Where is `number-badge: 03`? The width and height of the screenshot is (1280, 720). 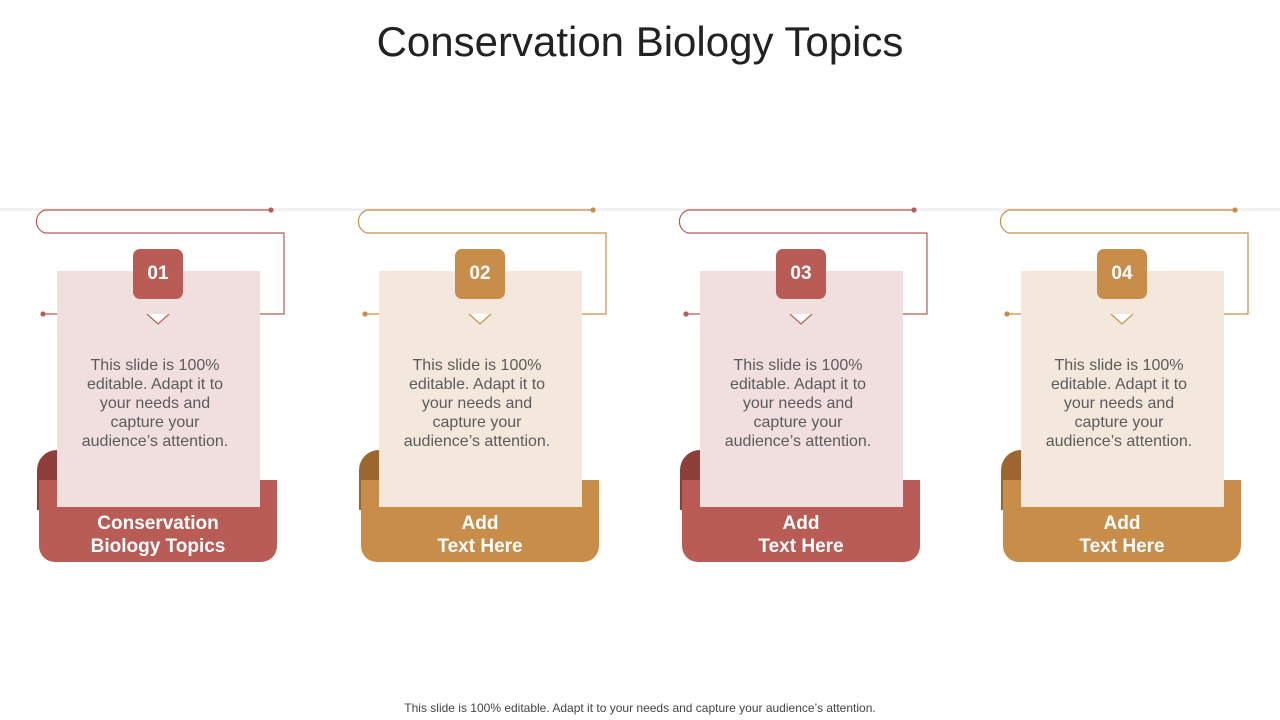 number-badge: 03 is located at coordinates (801, 274).